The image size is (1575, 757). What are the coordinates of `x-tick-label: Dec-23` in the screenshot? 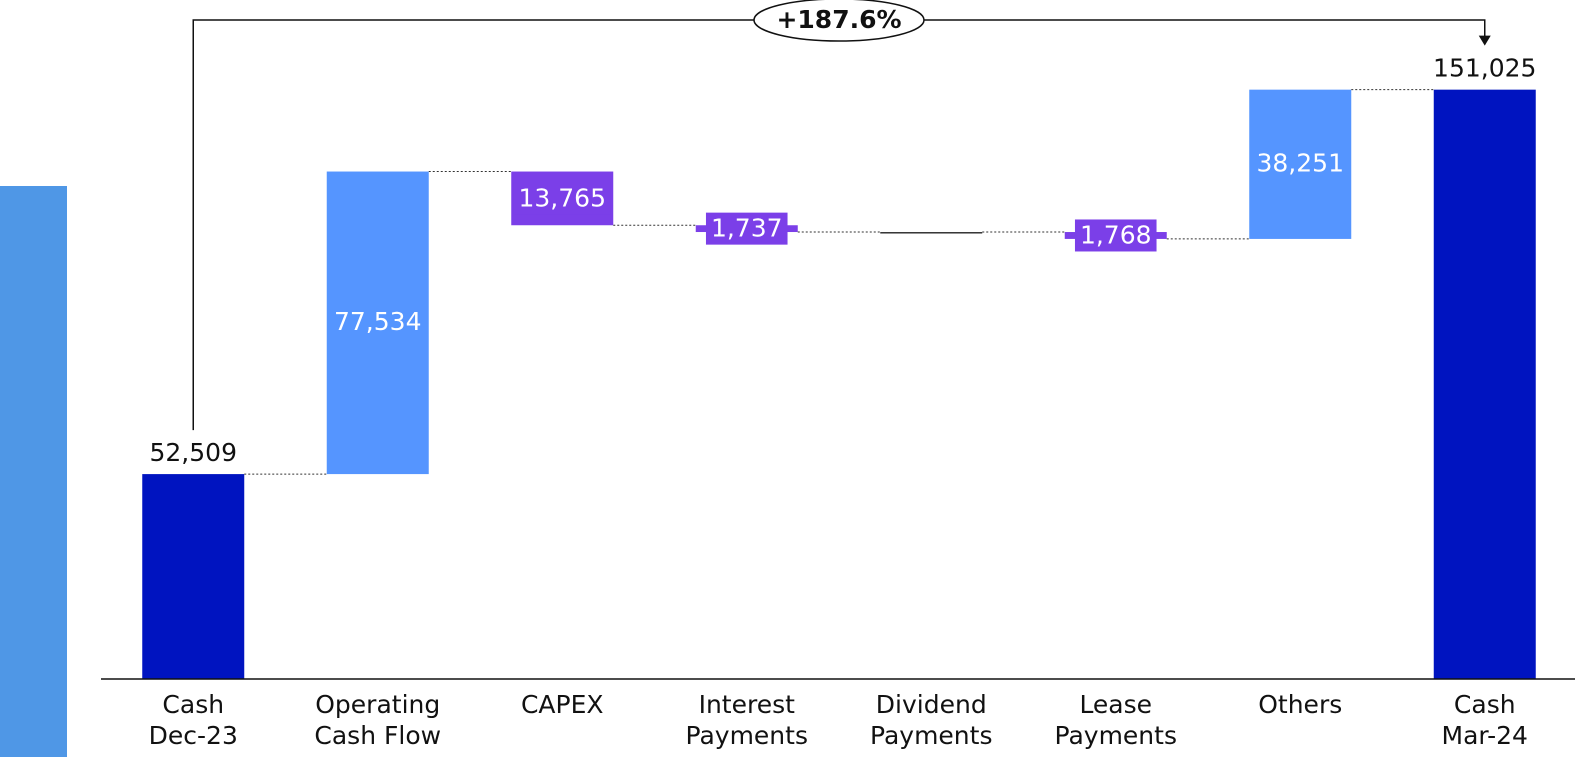 It's located at (193, 735).